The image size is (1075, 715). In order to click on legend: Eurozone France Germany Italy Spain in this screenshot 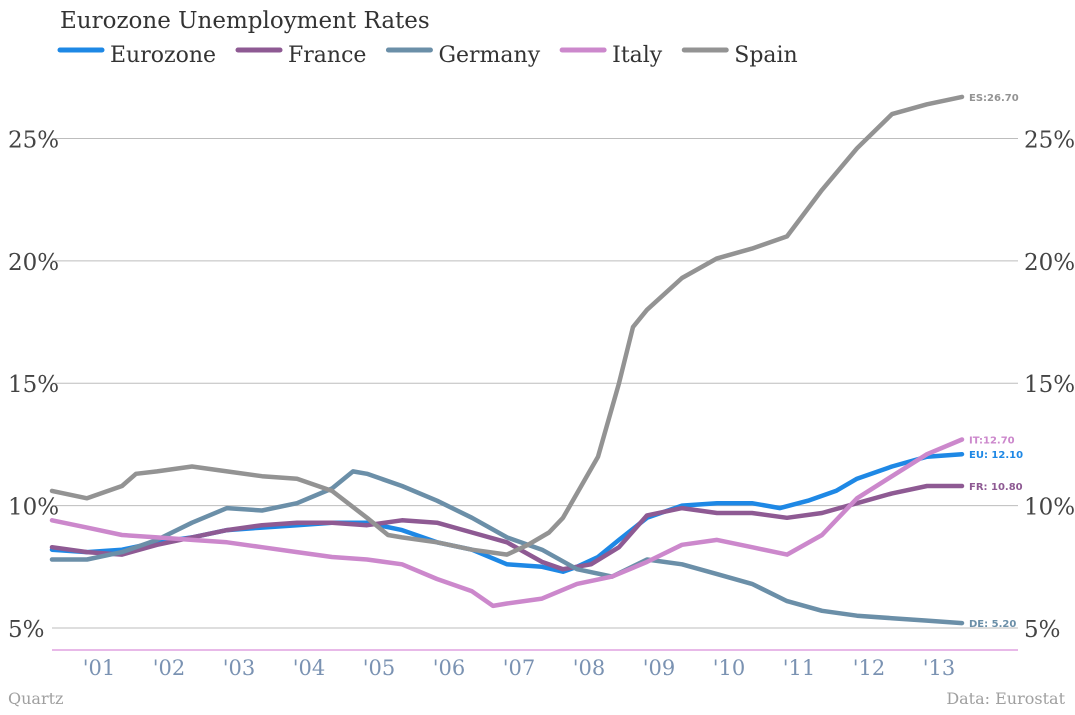, I will do `click(427, 55)`.